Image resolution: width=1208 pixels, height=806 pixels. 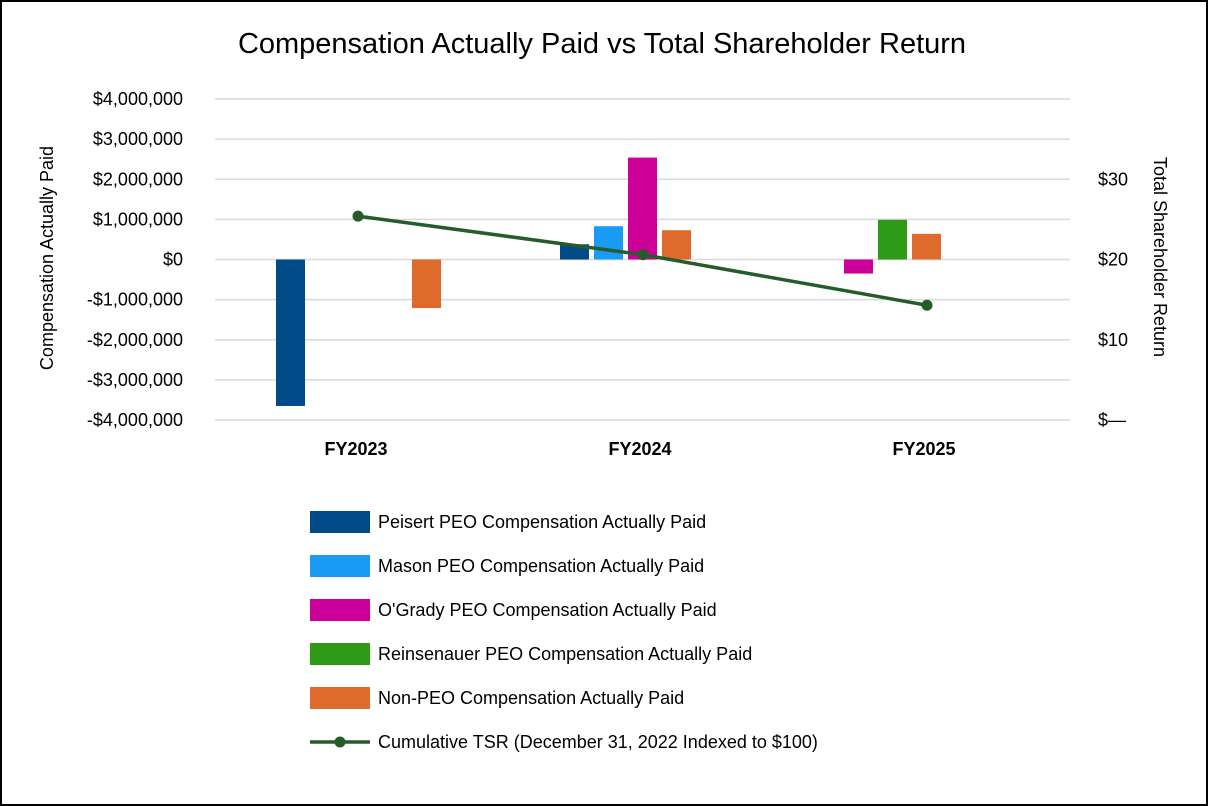 I want to click on legend-line-marker, so click(x=340, y=742).